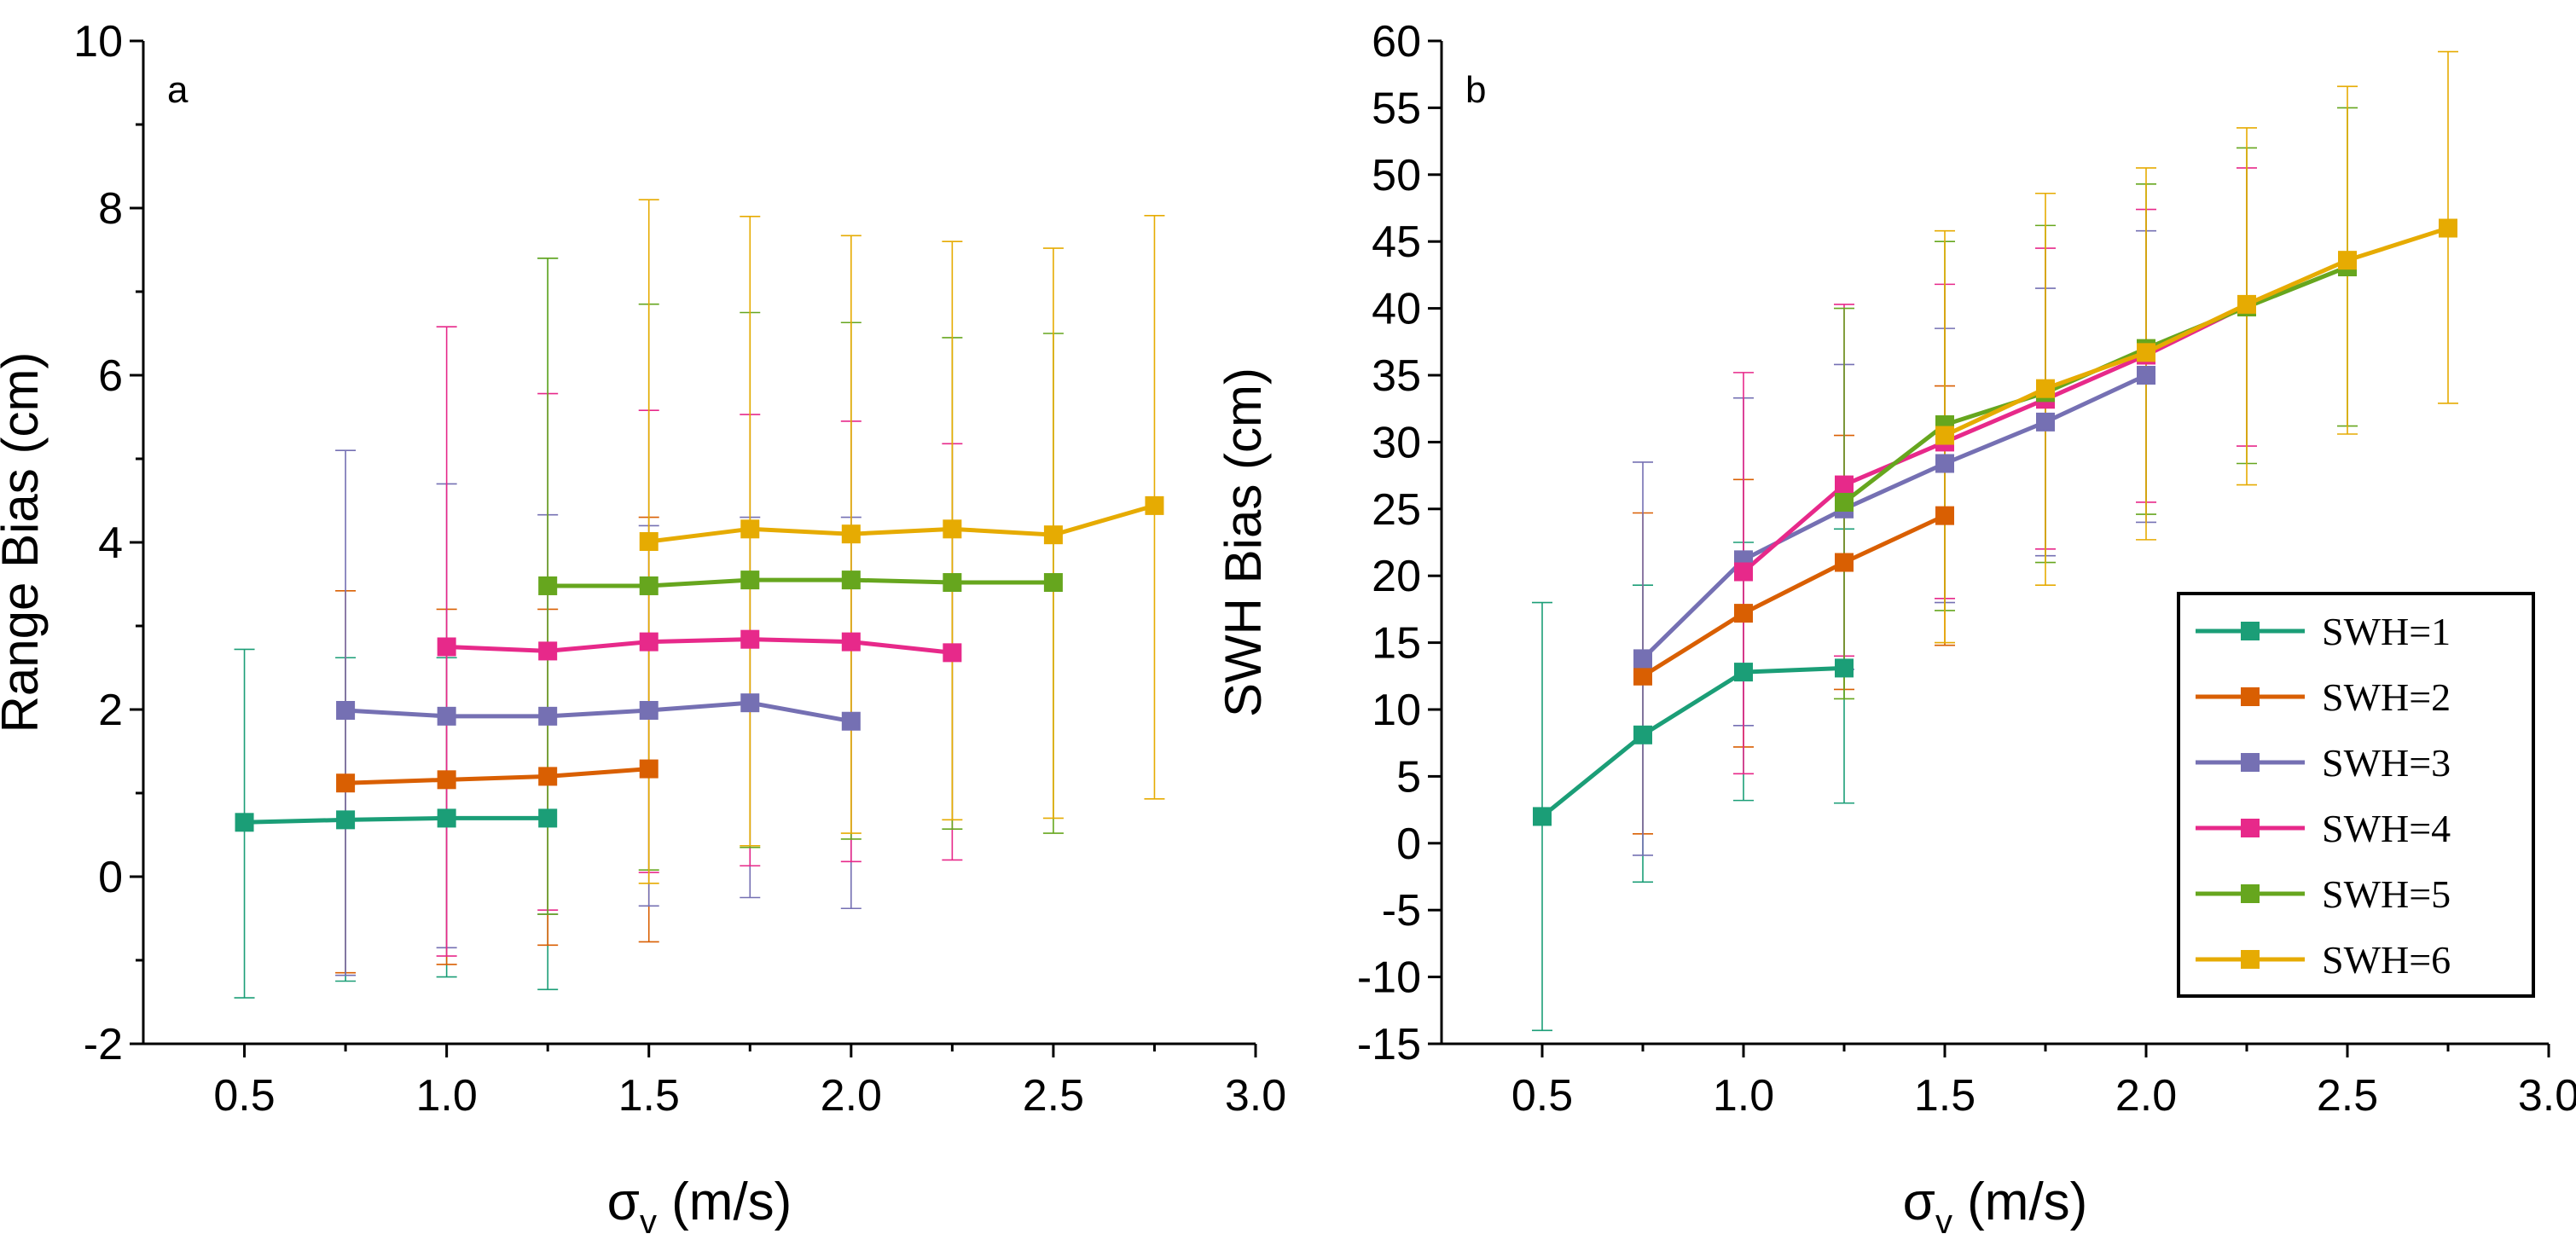 The image size is (2576, 1257). What do you see at coordinates (1396, 710) in the screenshot?
I see `panel-b-y-tick-label: 10` at bounding box center [1396, 710].